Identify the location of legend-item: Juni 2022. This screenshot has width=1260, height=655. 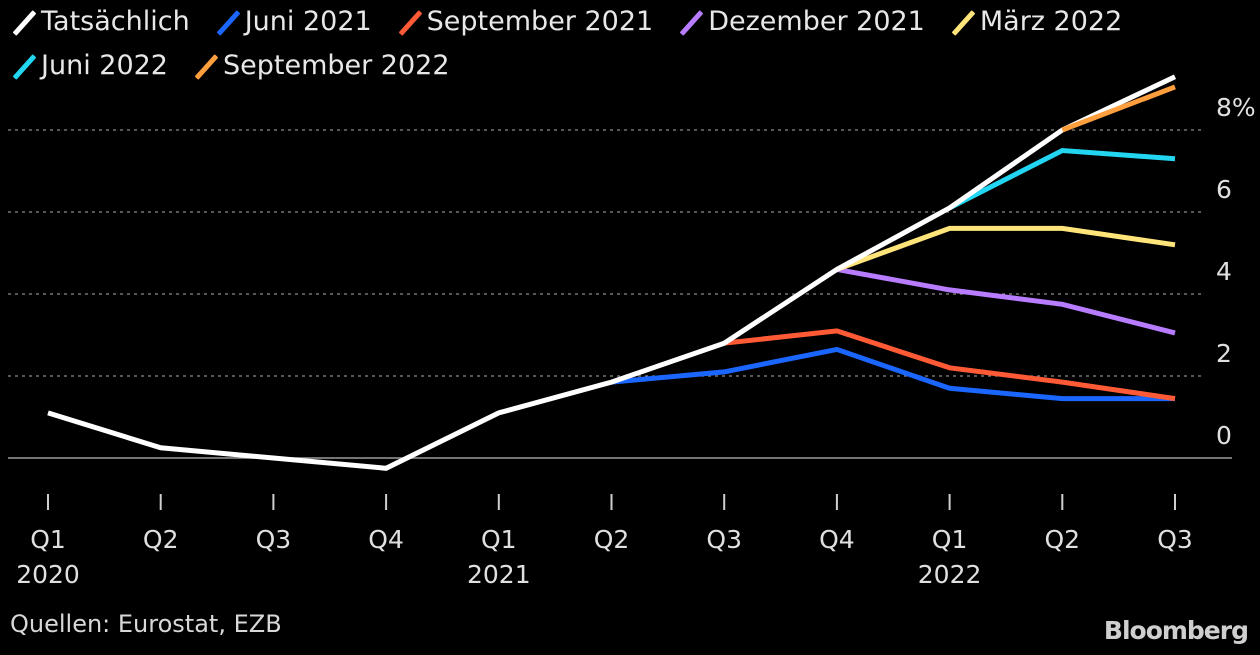
(89, 68).